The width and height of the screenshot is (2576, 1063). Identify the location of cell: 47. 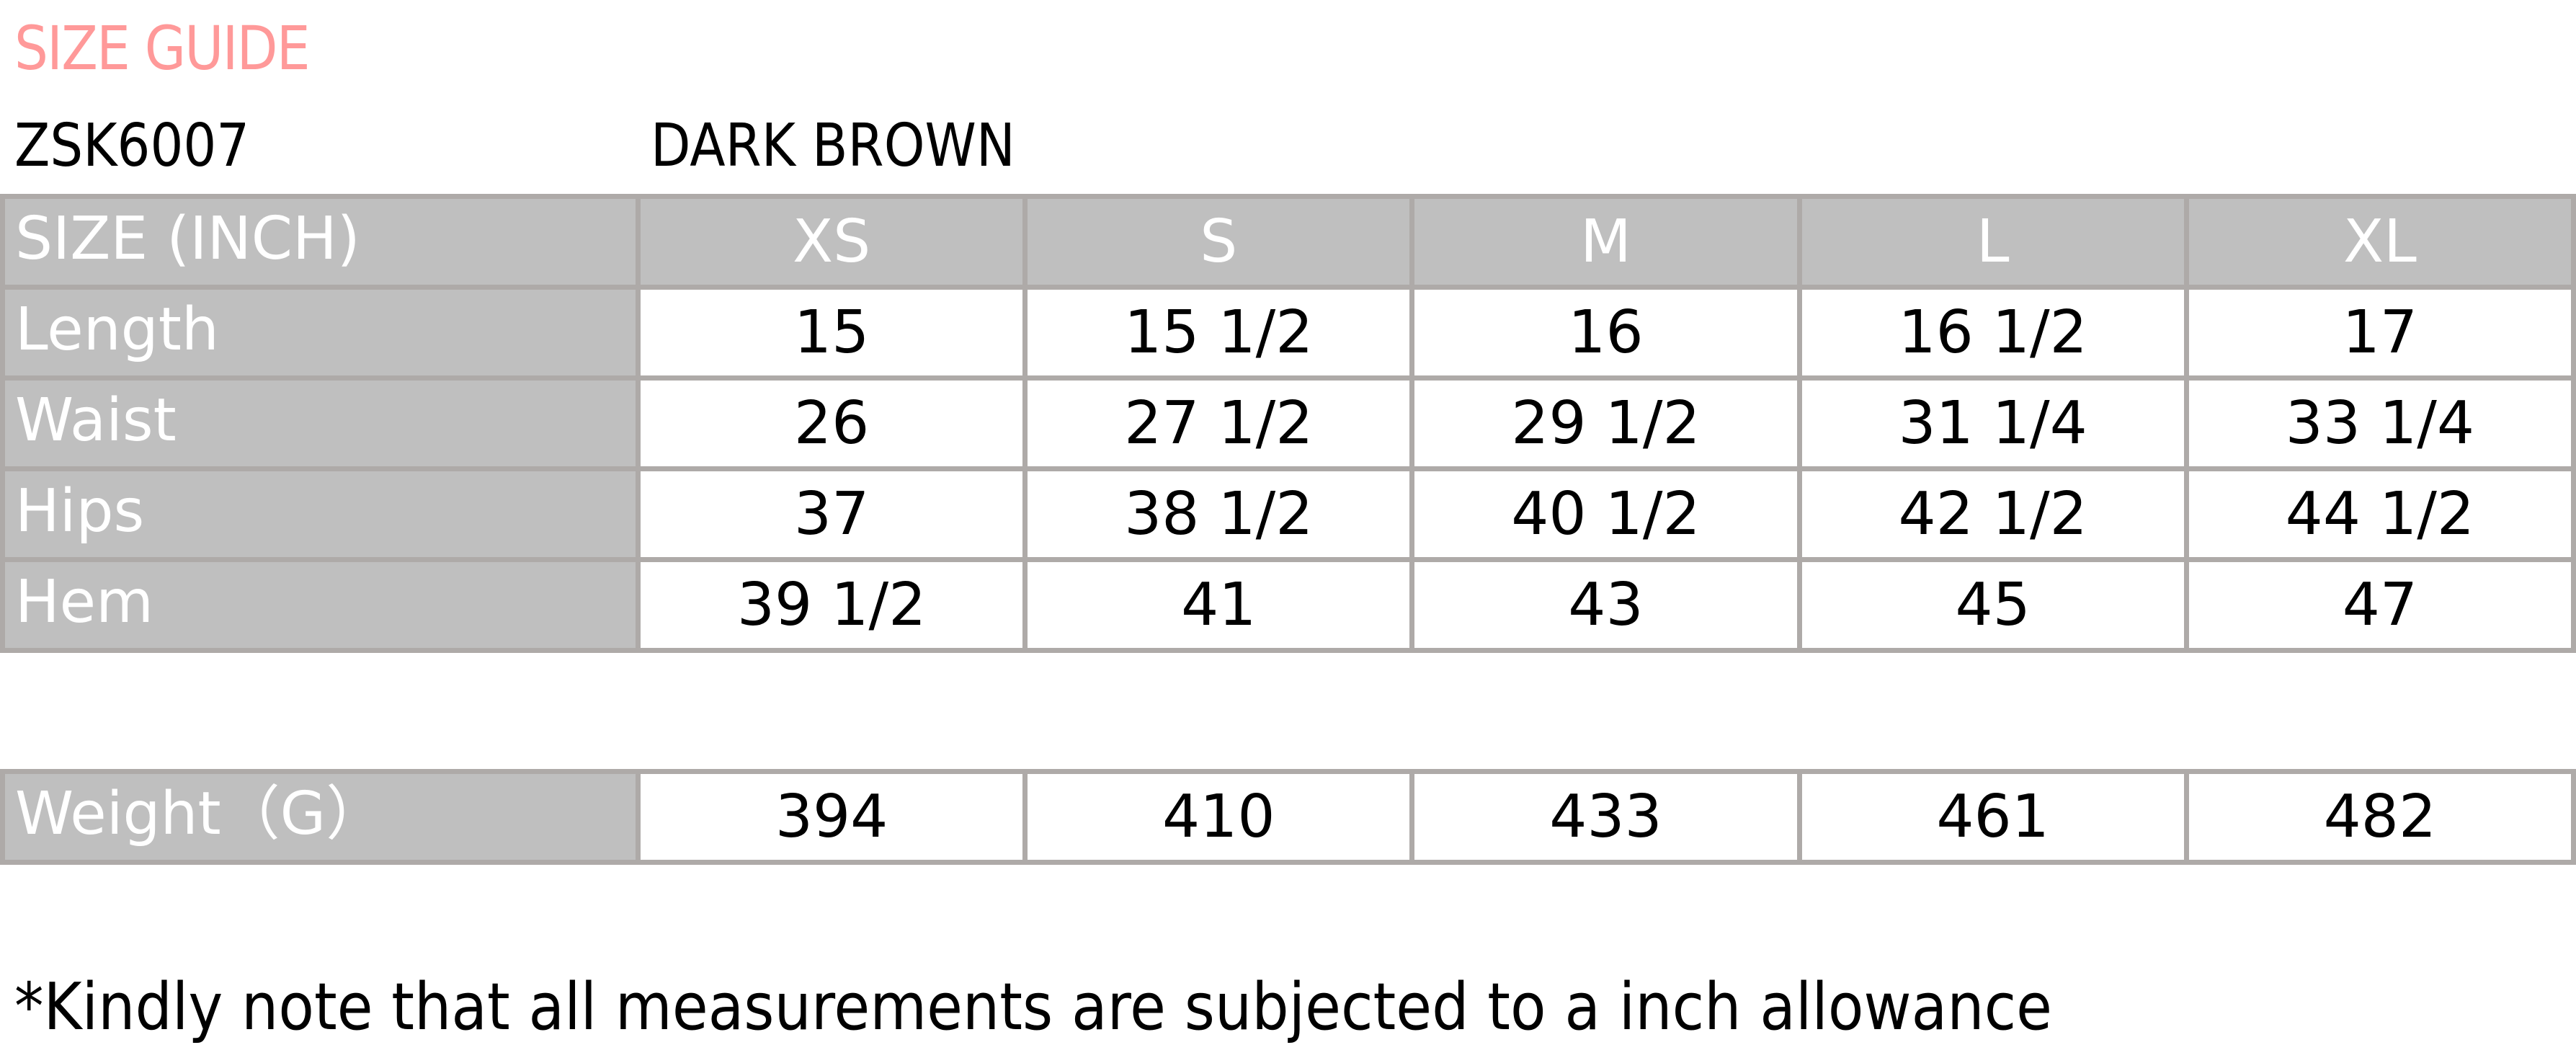
(2379, 605).